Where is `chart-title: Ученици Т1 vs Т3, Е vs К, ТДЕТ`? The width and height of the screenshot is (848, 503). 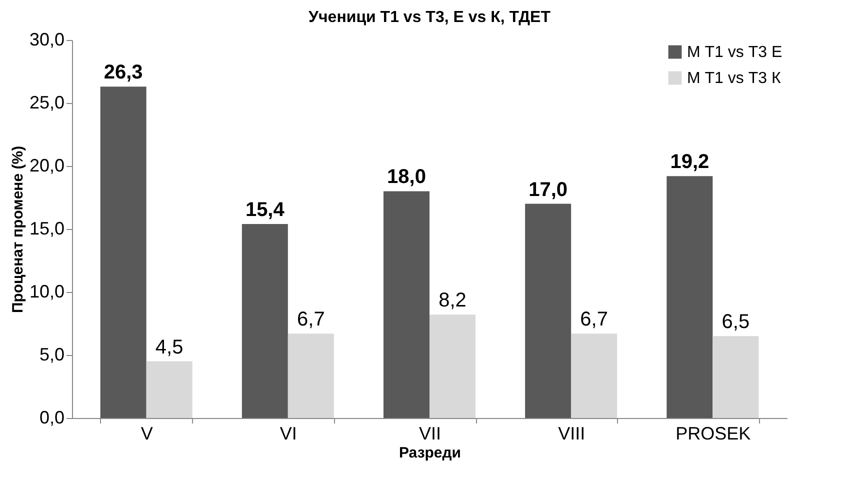 chart-title: Ученици Т1 vs Т3, Е vs К, ТДЕТ is located at coordinates (429, 17).